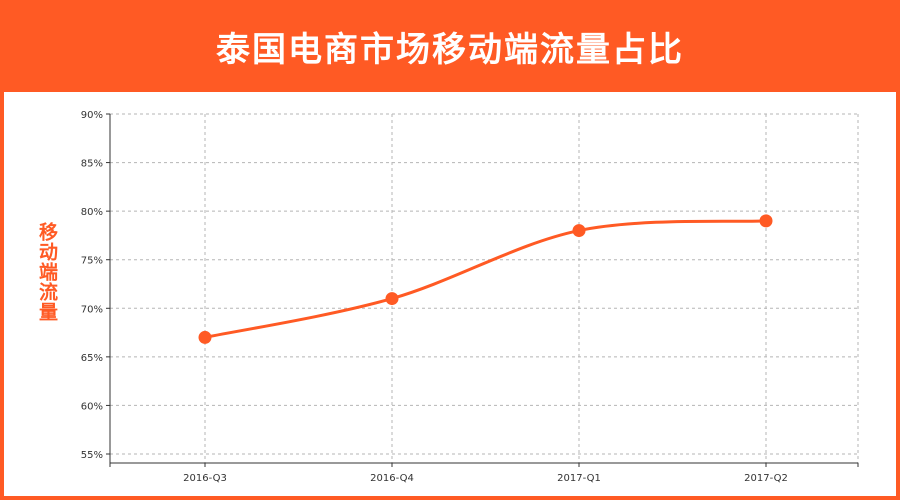  Describe the element at coordinates (205, 478) in the screenshot. I see `x-tick-label: 2016-Q3` at that location.